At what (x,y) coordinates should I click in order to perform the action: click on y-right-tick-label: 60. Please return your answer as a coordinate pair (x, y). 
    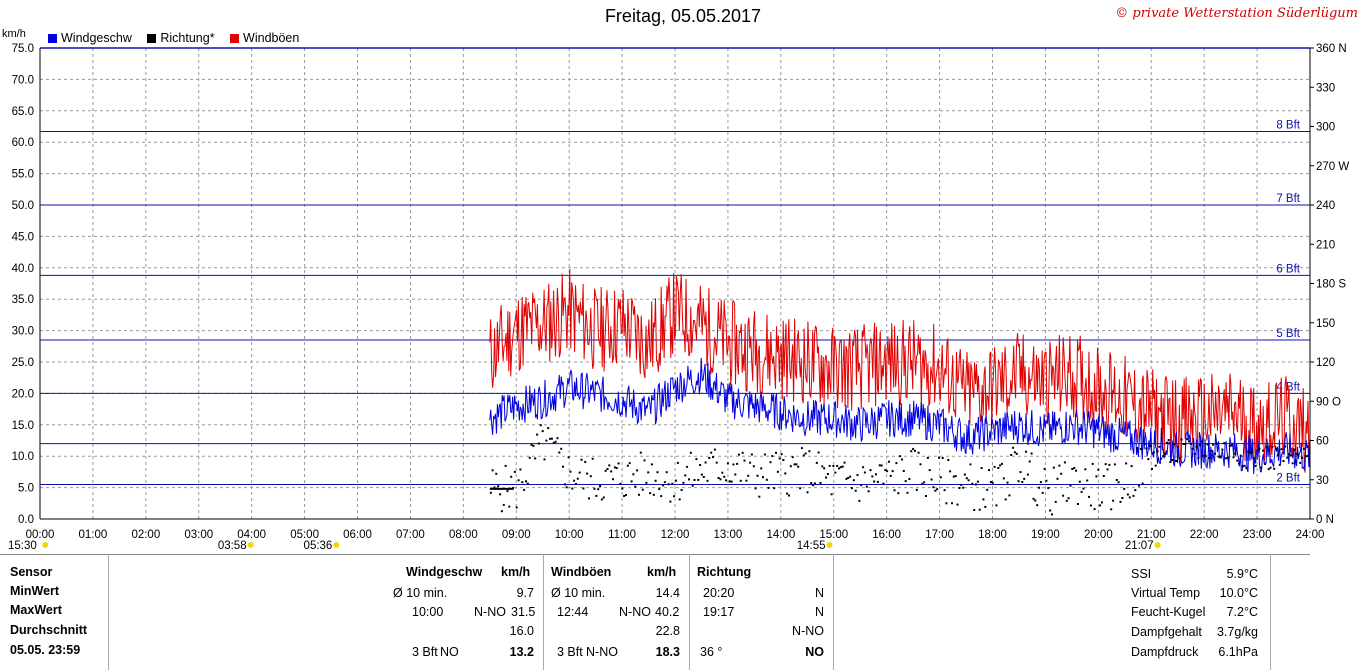
    Looking at the image, I should click on (1322, 442).